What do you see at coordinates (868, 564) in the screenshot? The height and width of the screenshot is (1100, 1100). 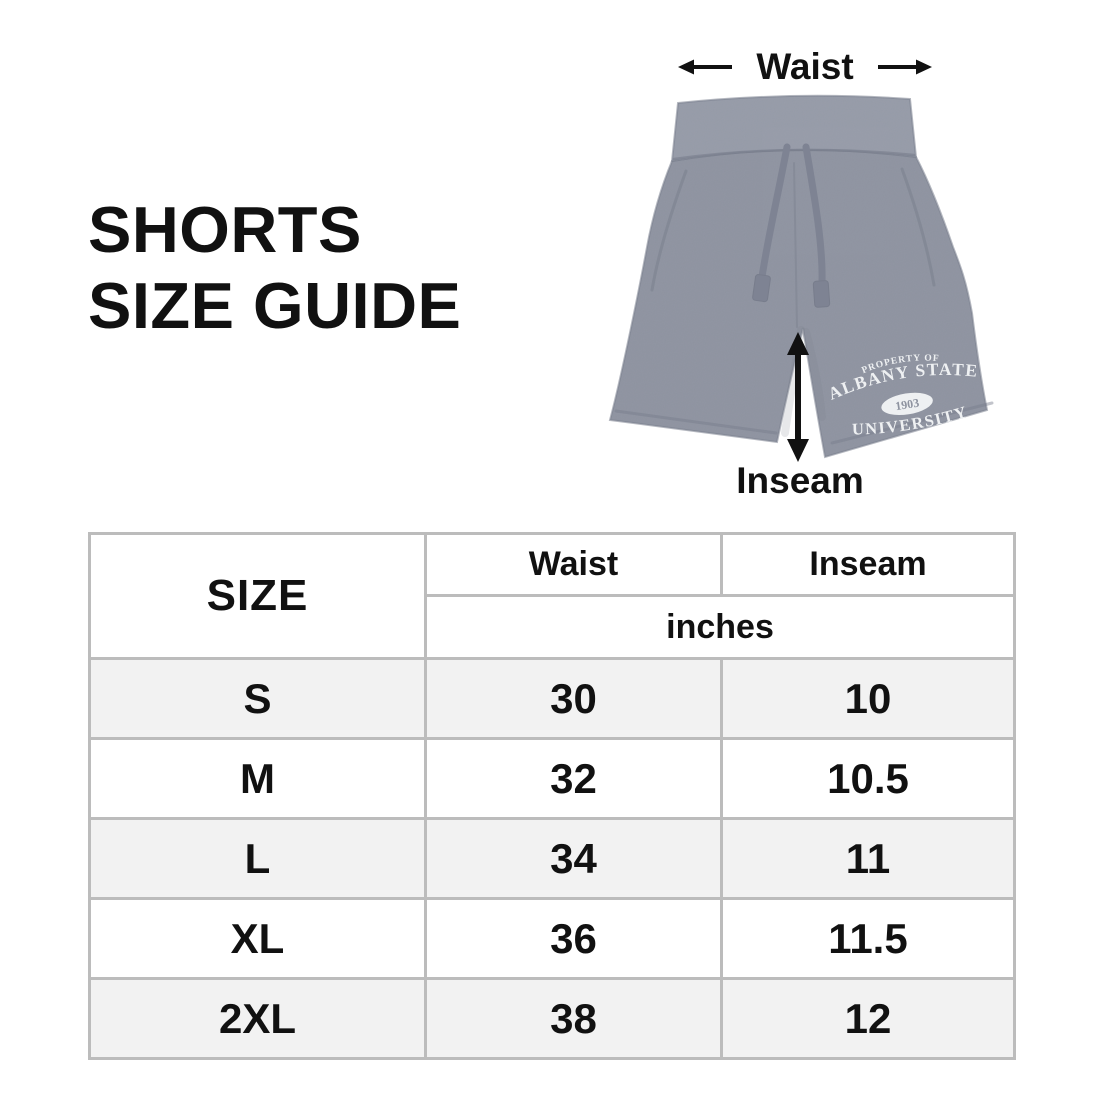 I see `inseam-column-header: Inseam` at bounding box center [868, 564].